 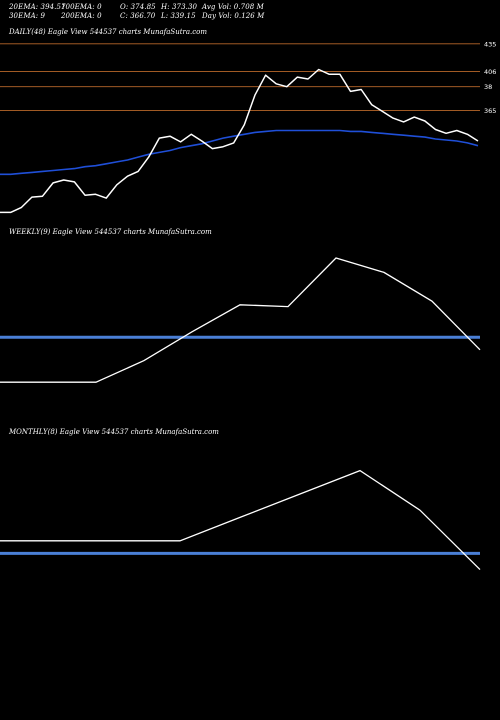 I want to click on level-label-2: 38, so click(x=488, y=87).